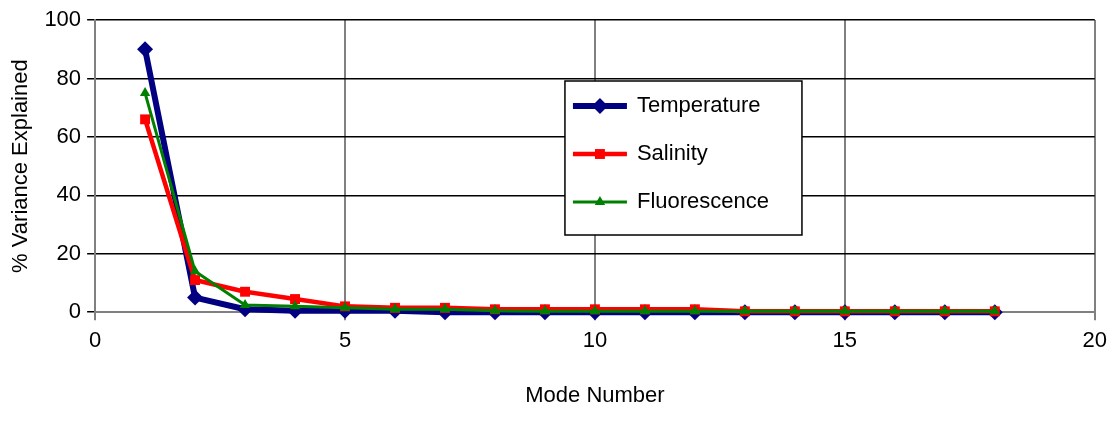 The height and width of the screenshot is (421, 1115). Describe the element at coordinates (69, 135) in the screenshot. I see `y-tick-label: 60` at that location.